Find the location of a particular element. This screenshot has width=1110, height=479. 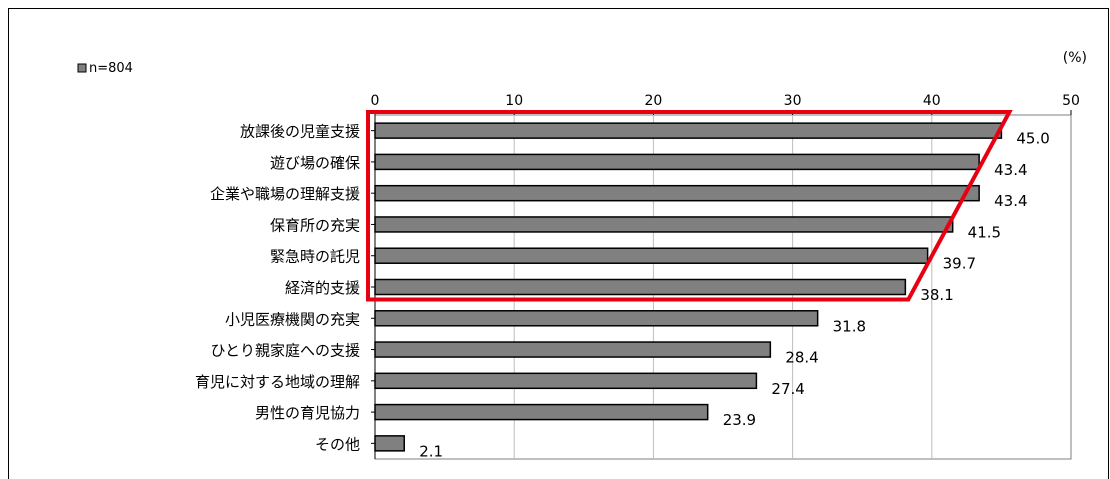

category-label: 保育所の充実 is located at coordinates (315, 225).